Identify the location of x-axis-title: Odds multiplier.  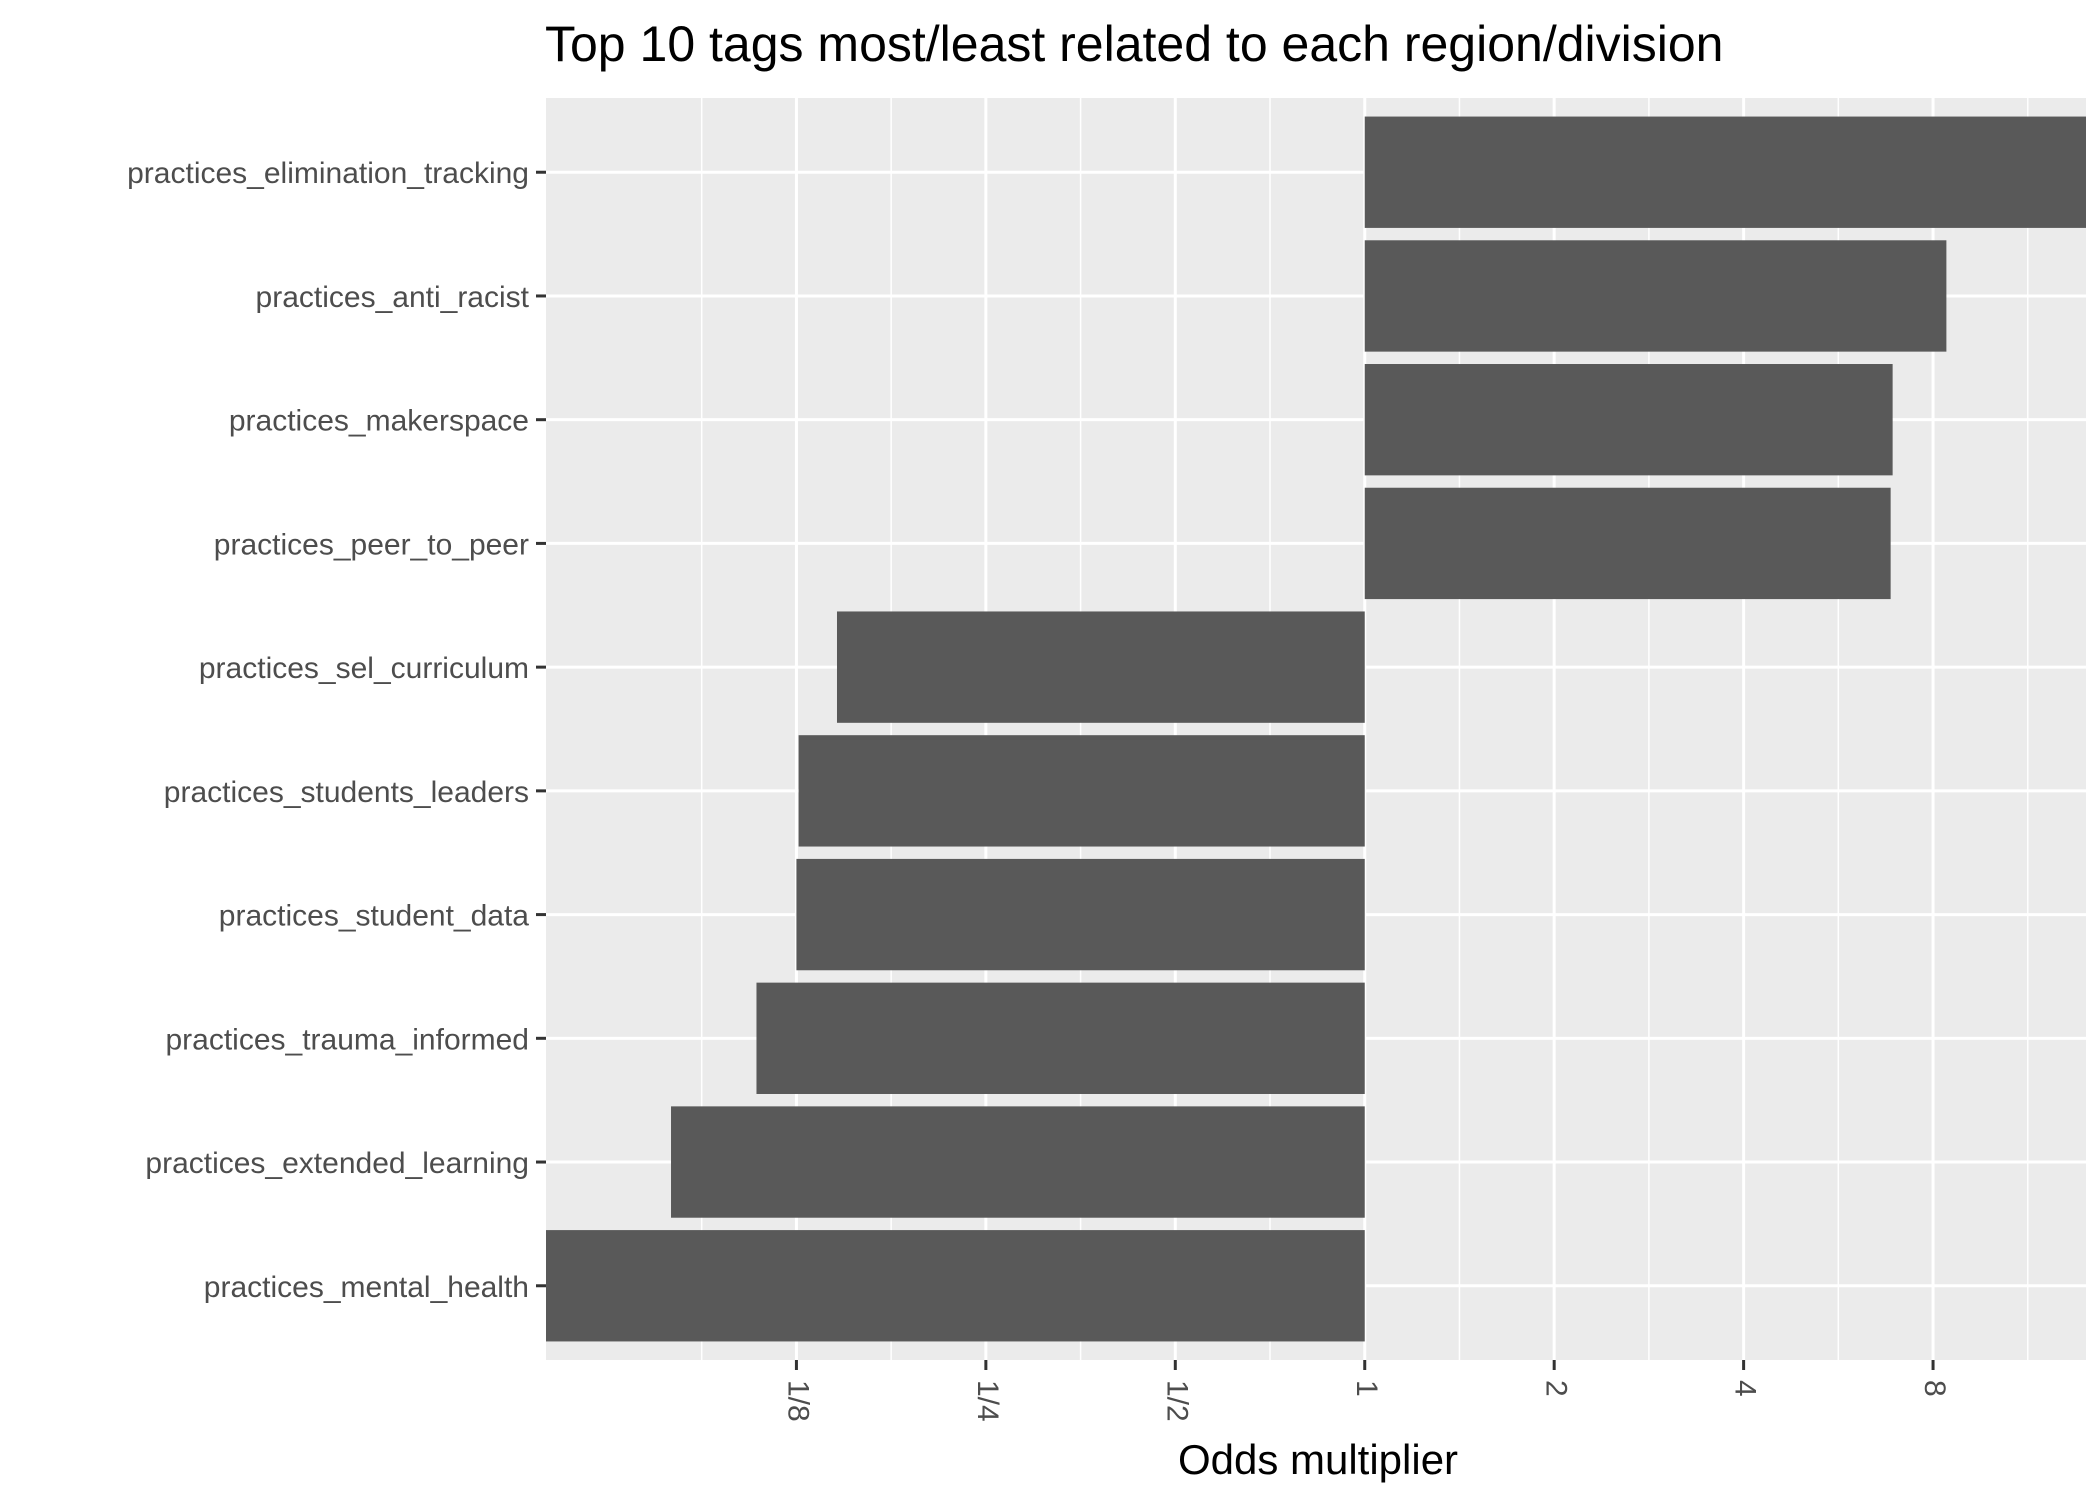
(1318, 1459).